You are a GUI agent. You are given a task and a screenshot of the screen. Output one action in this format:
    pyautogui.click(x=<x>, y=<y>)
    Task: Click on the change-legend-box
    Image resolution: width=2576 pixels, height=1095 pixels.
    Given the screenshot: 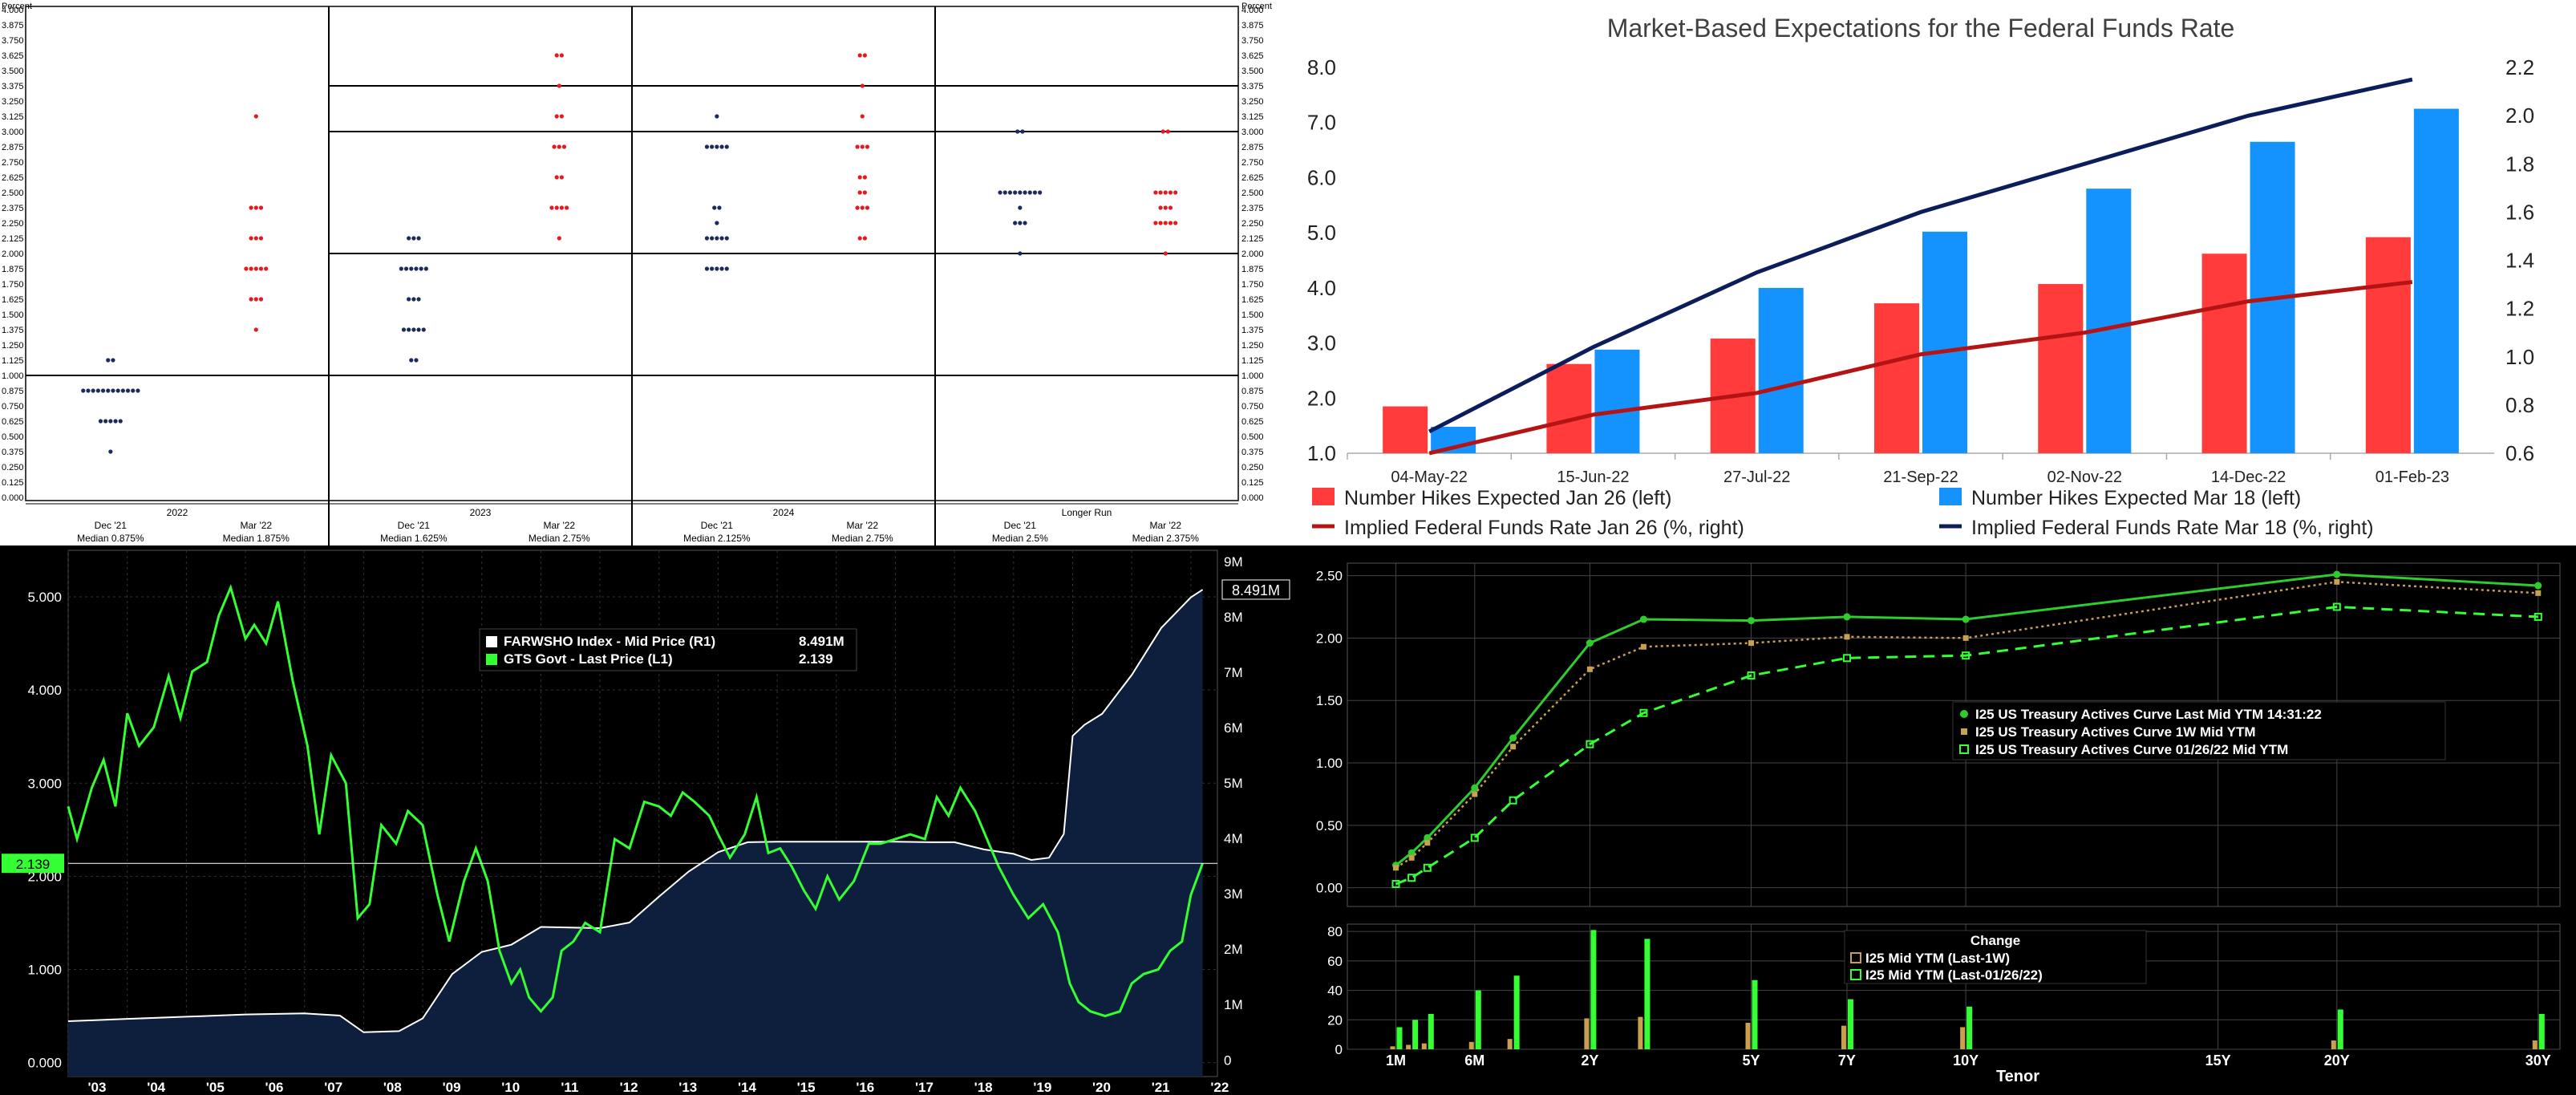 What is the action you would take?
    pyautogui.click(x=1996, y=957)
    